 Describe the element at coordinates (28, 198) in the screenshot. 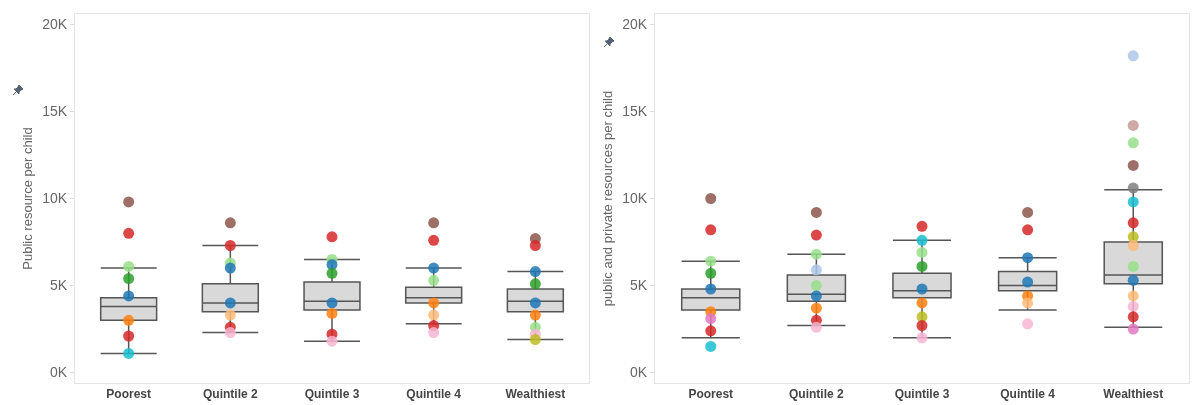

I see `y-axis-title: Public resource per child` at that location.